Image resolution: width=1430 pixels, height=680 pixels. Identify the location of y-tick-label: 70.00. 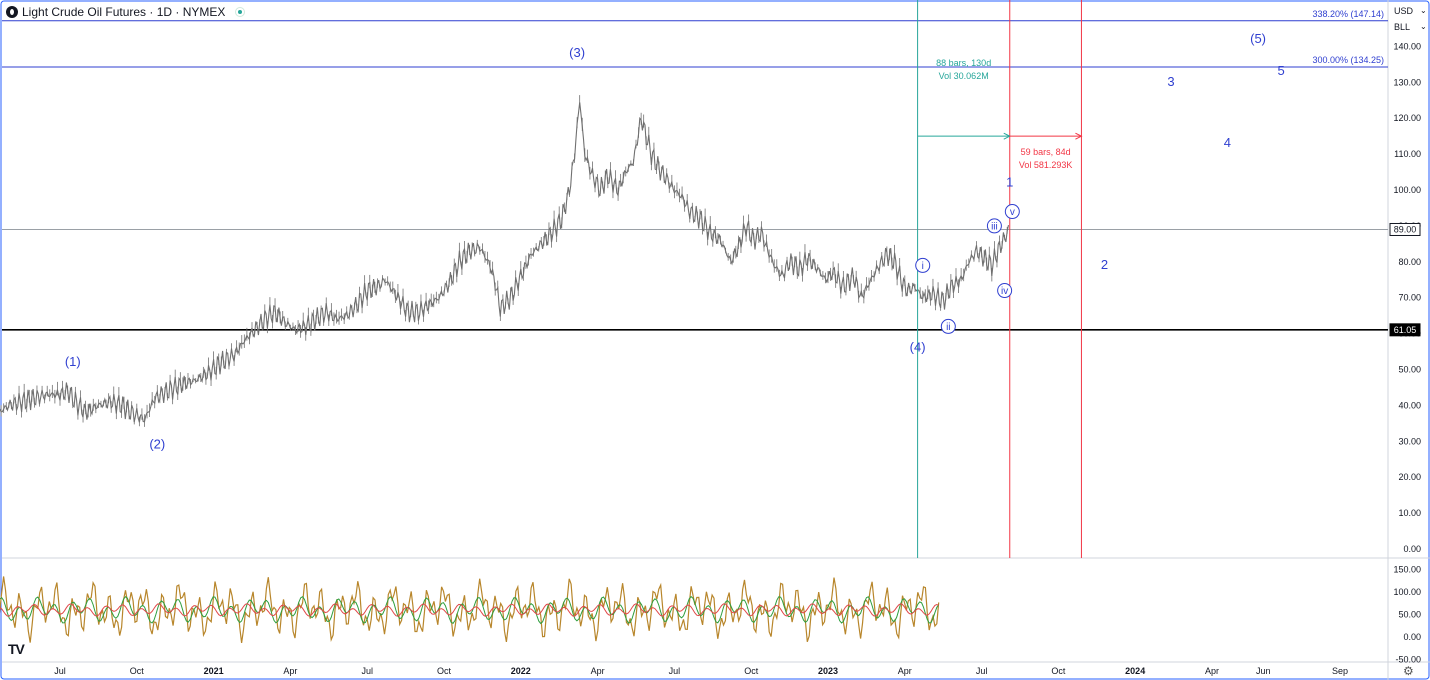
(1409, 298).